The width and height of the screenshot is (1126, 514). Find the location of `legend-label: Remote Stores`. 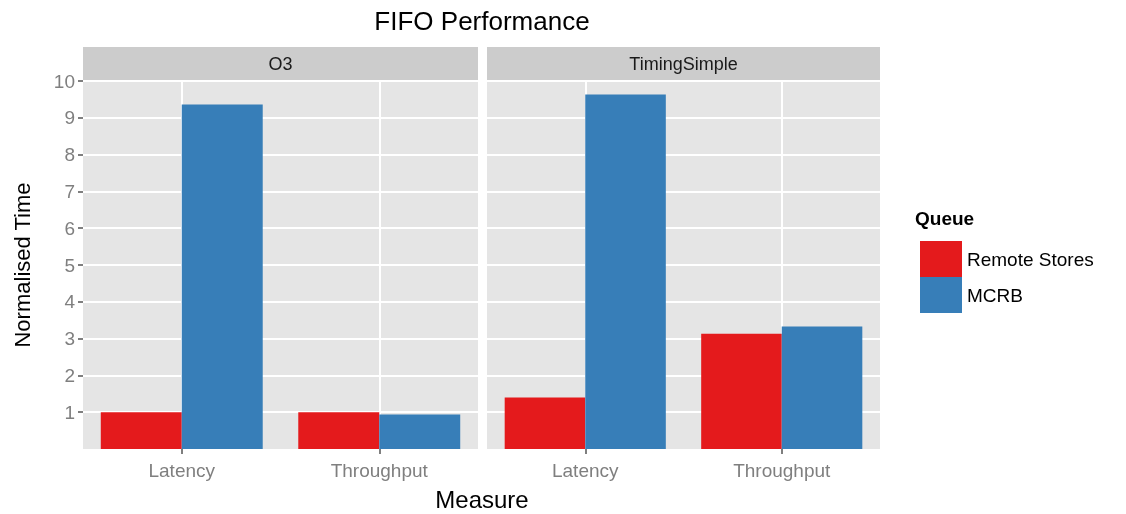

legend-label: Remote Stores is located at coordinates (1030, 259).